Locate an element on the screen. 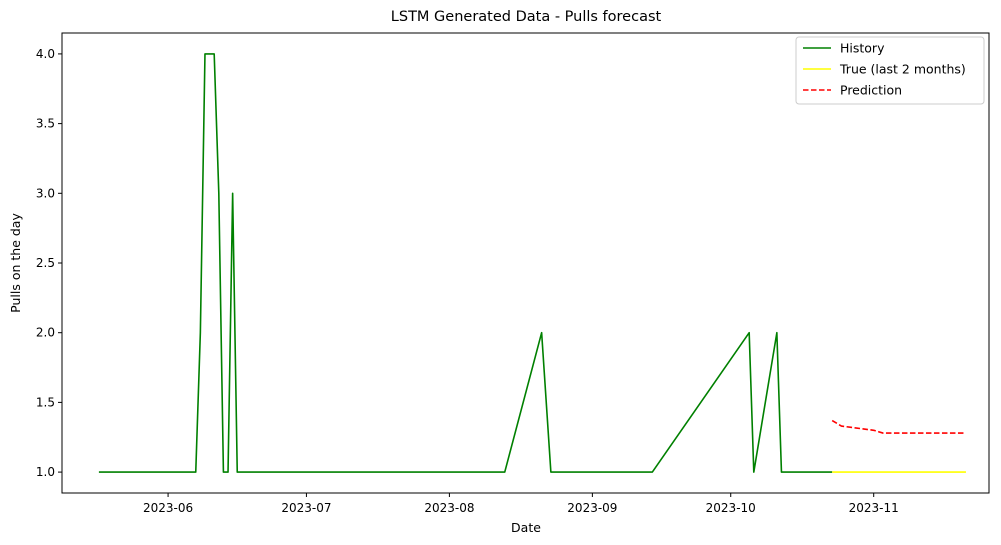  legend-label: Prediction is located at coordinates (871, 90).